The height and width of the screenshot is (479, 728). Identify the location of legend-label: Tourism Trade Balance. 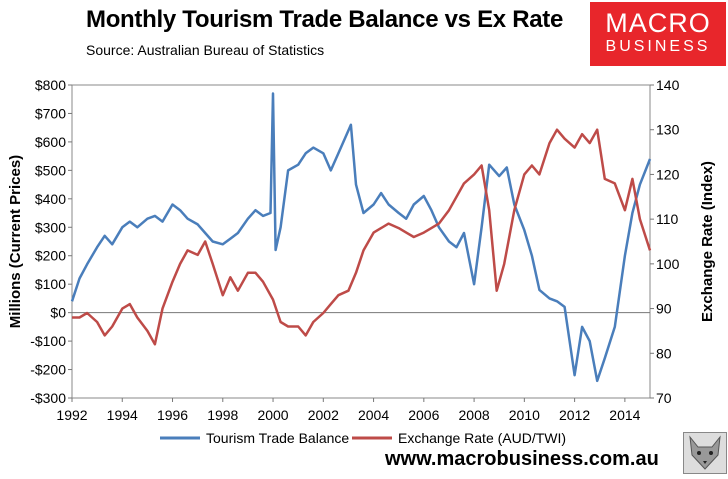
(277, 438).